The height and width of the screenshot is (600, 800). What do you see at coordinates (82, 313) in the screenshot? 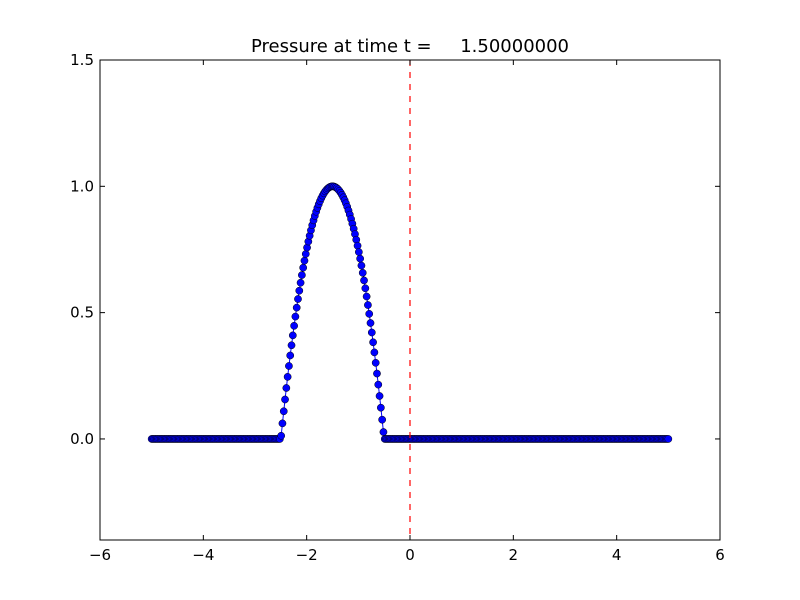
I see `y-tick-label: 0.5` at bounding box center [82, 313].